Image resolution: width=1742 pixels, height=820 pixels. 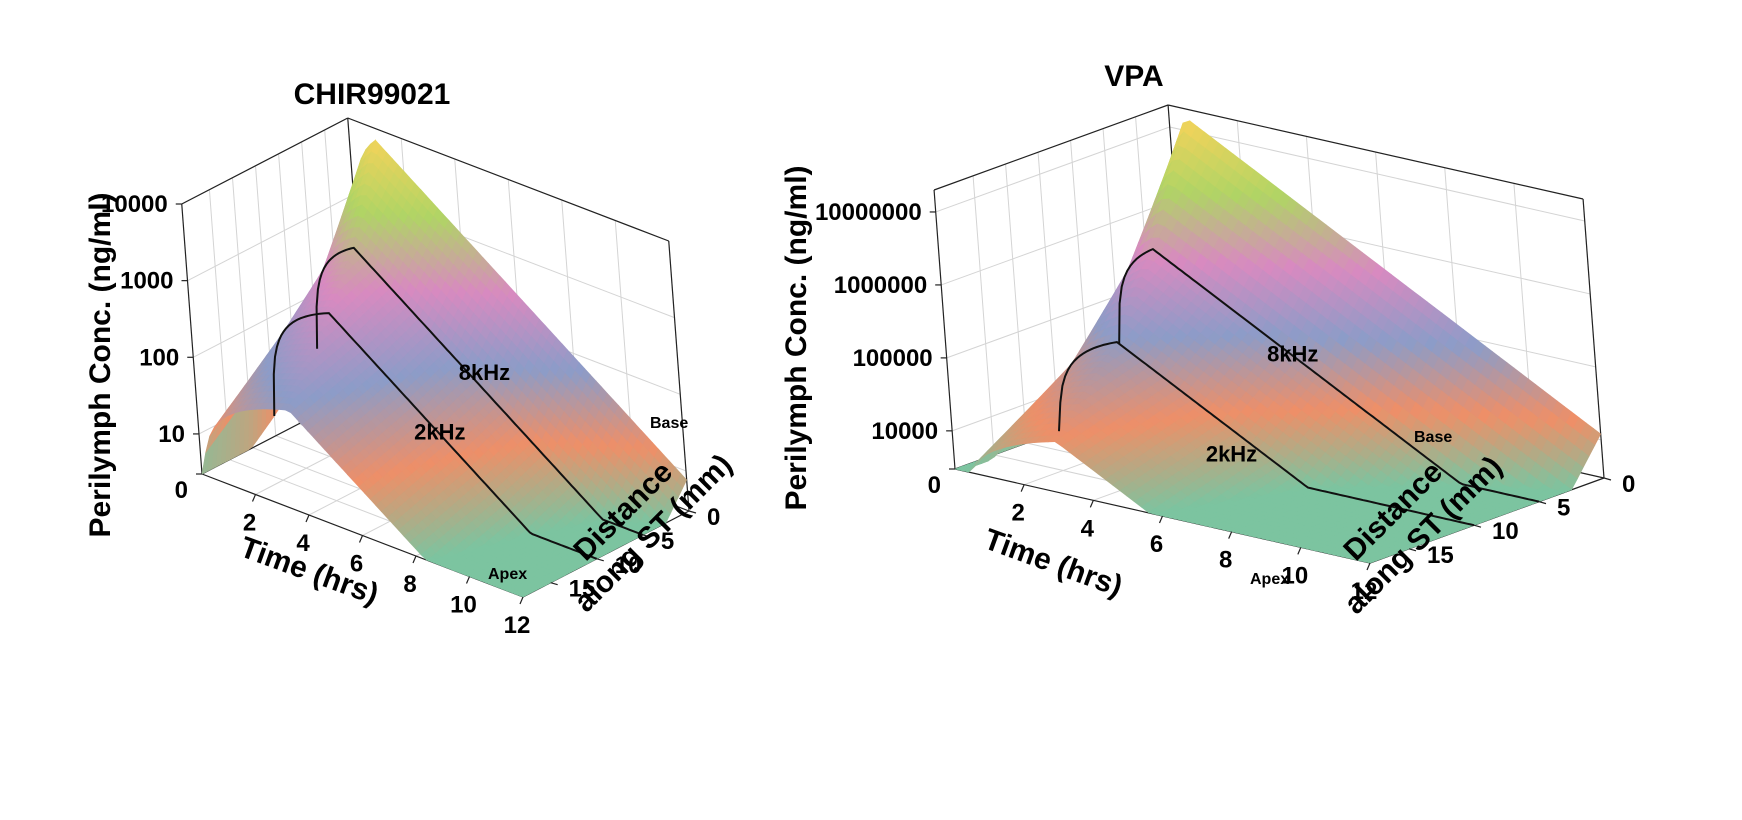 What do you see at coordinates (904, 431) in the screenshot?
I see `z-tick-label: 10000` at bounding box center [904, 431].